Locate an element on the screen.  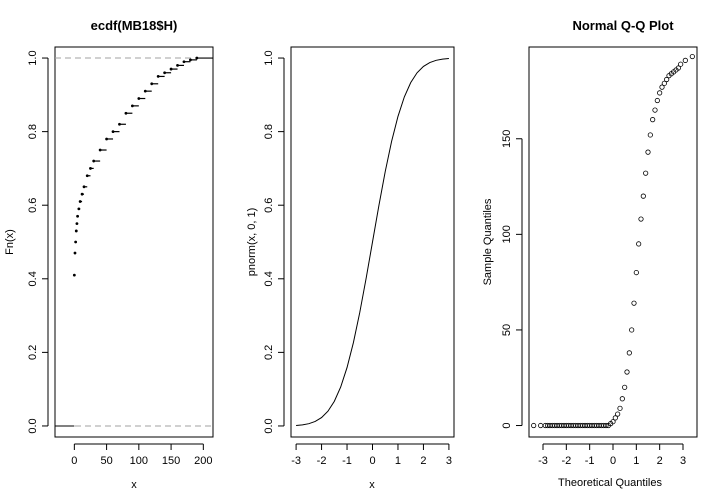
pnorm-y-ticks: 0.0 0.2 0.4 0.6 0.8 1.0 is located at coordinates (274, 242).